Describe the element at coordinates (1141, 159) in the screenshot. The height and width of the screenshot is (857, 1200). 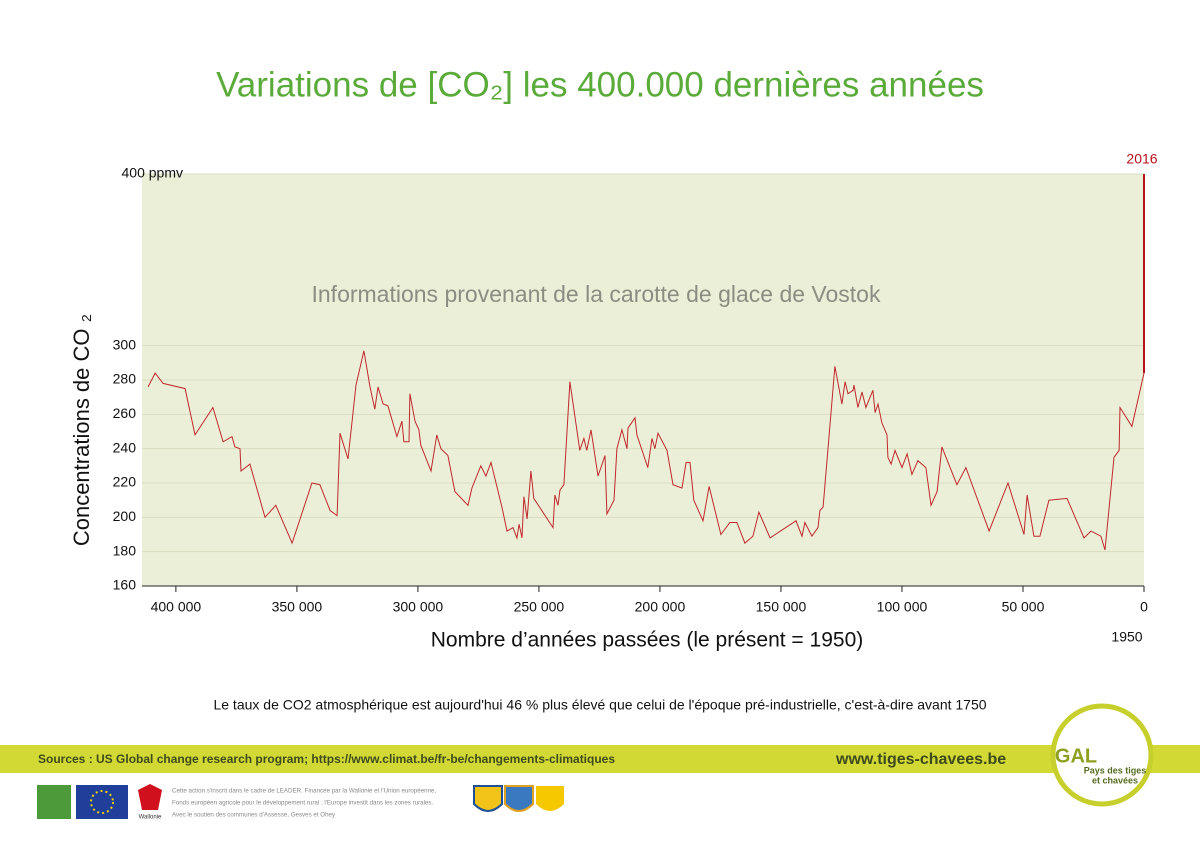
I see `highlight-label: 2016` at that location.